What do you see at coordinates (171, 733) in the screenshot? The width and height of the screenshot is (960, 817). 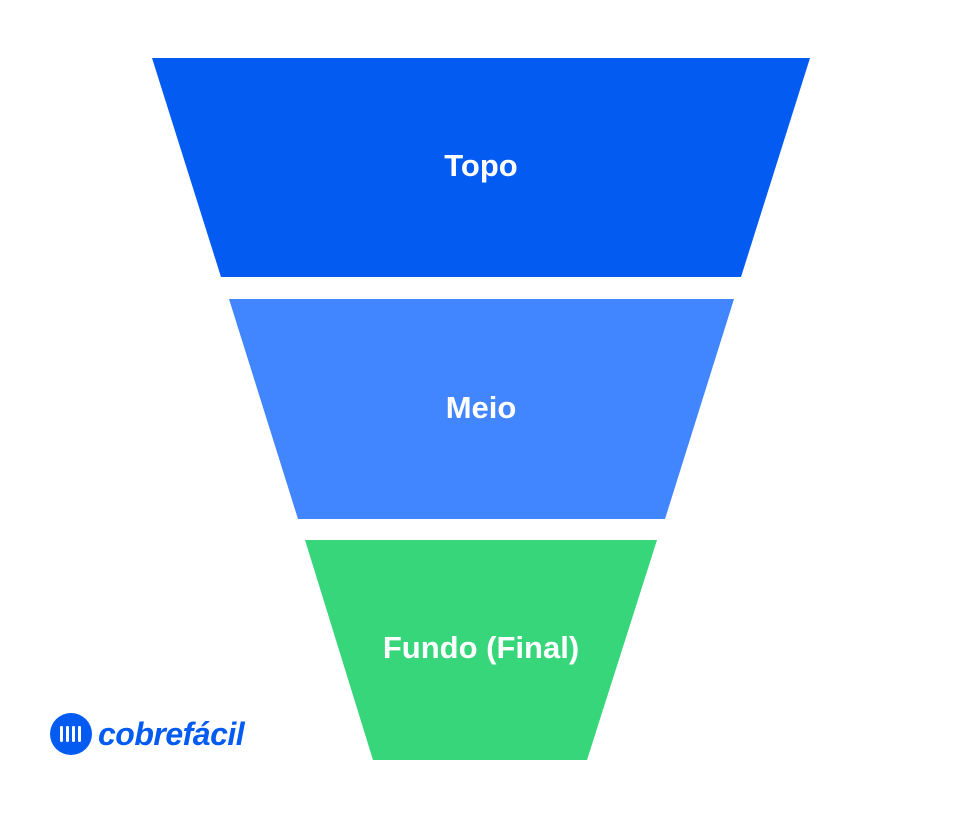 I see `brand-name: cobrefácil` at bounding box center [171, 733].